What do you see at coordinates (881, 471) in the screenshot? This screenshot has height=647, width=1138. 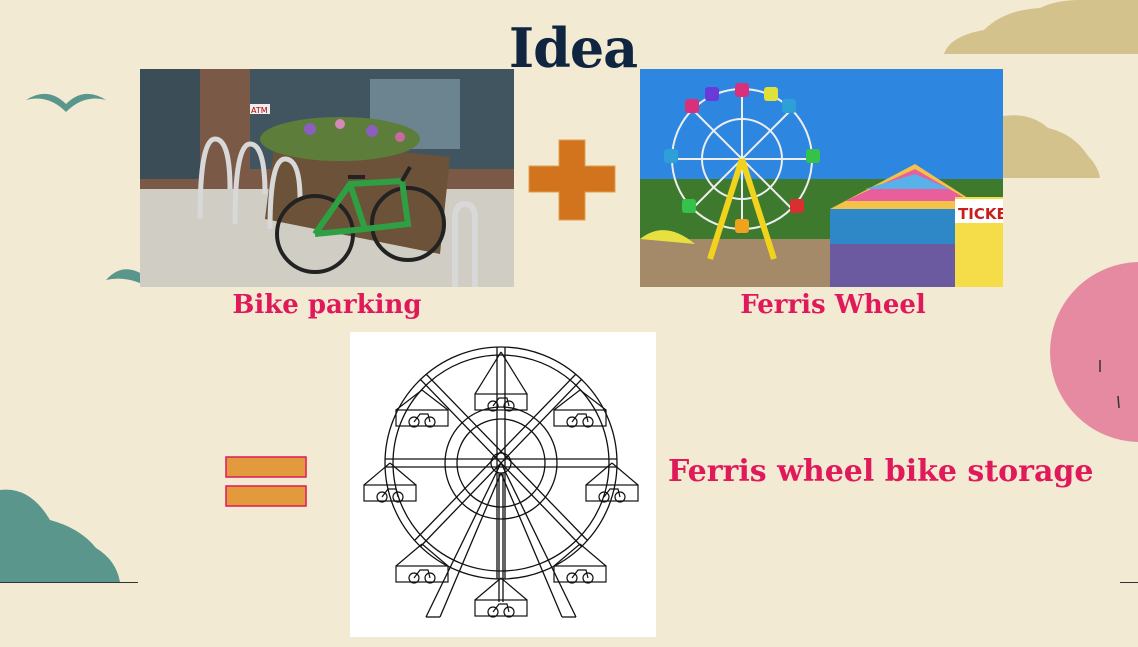 I see `ferris-wheel-bike-storage-caption: Ferris wheel bike storage` at bounding box center [881, 471].